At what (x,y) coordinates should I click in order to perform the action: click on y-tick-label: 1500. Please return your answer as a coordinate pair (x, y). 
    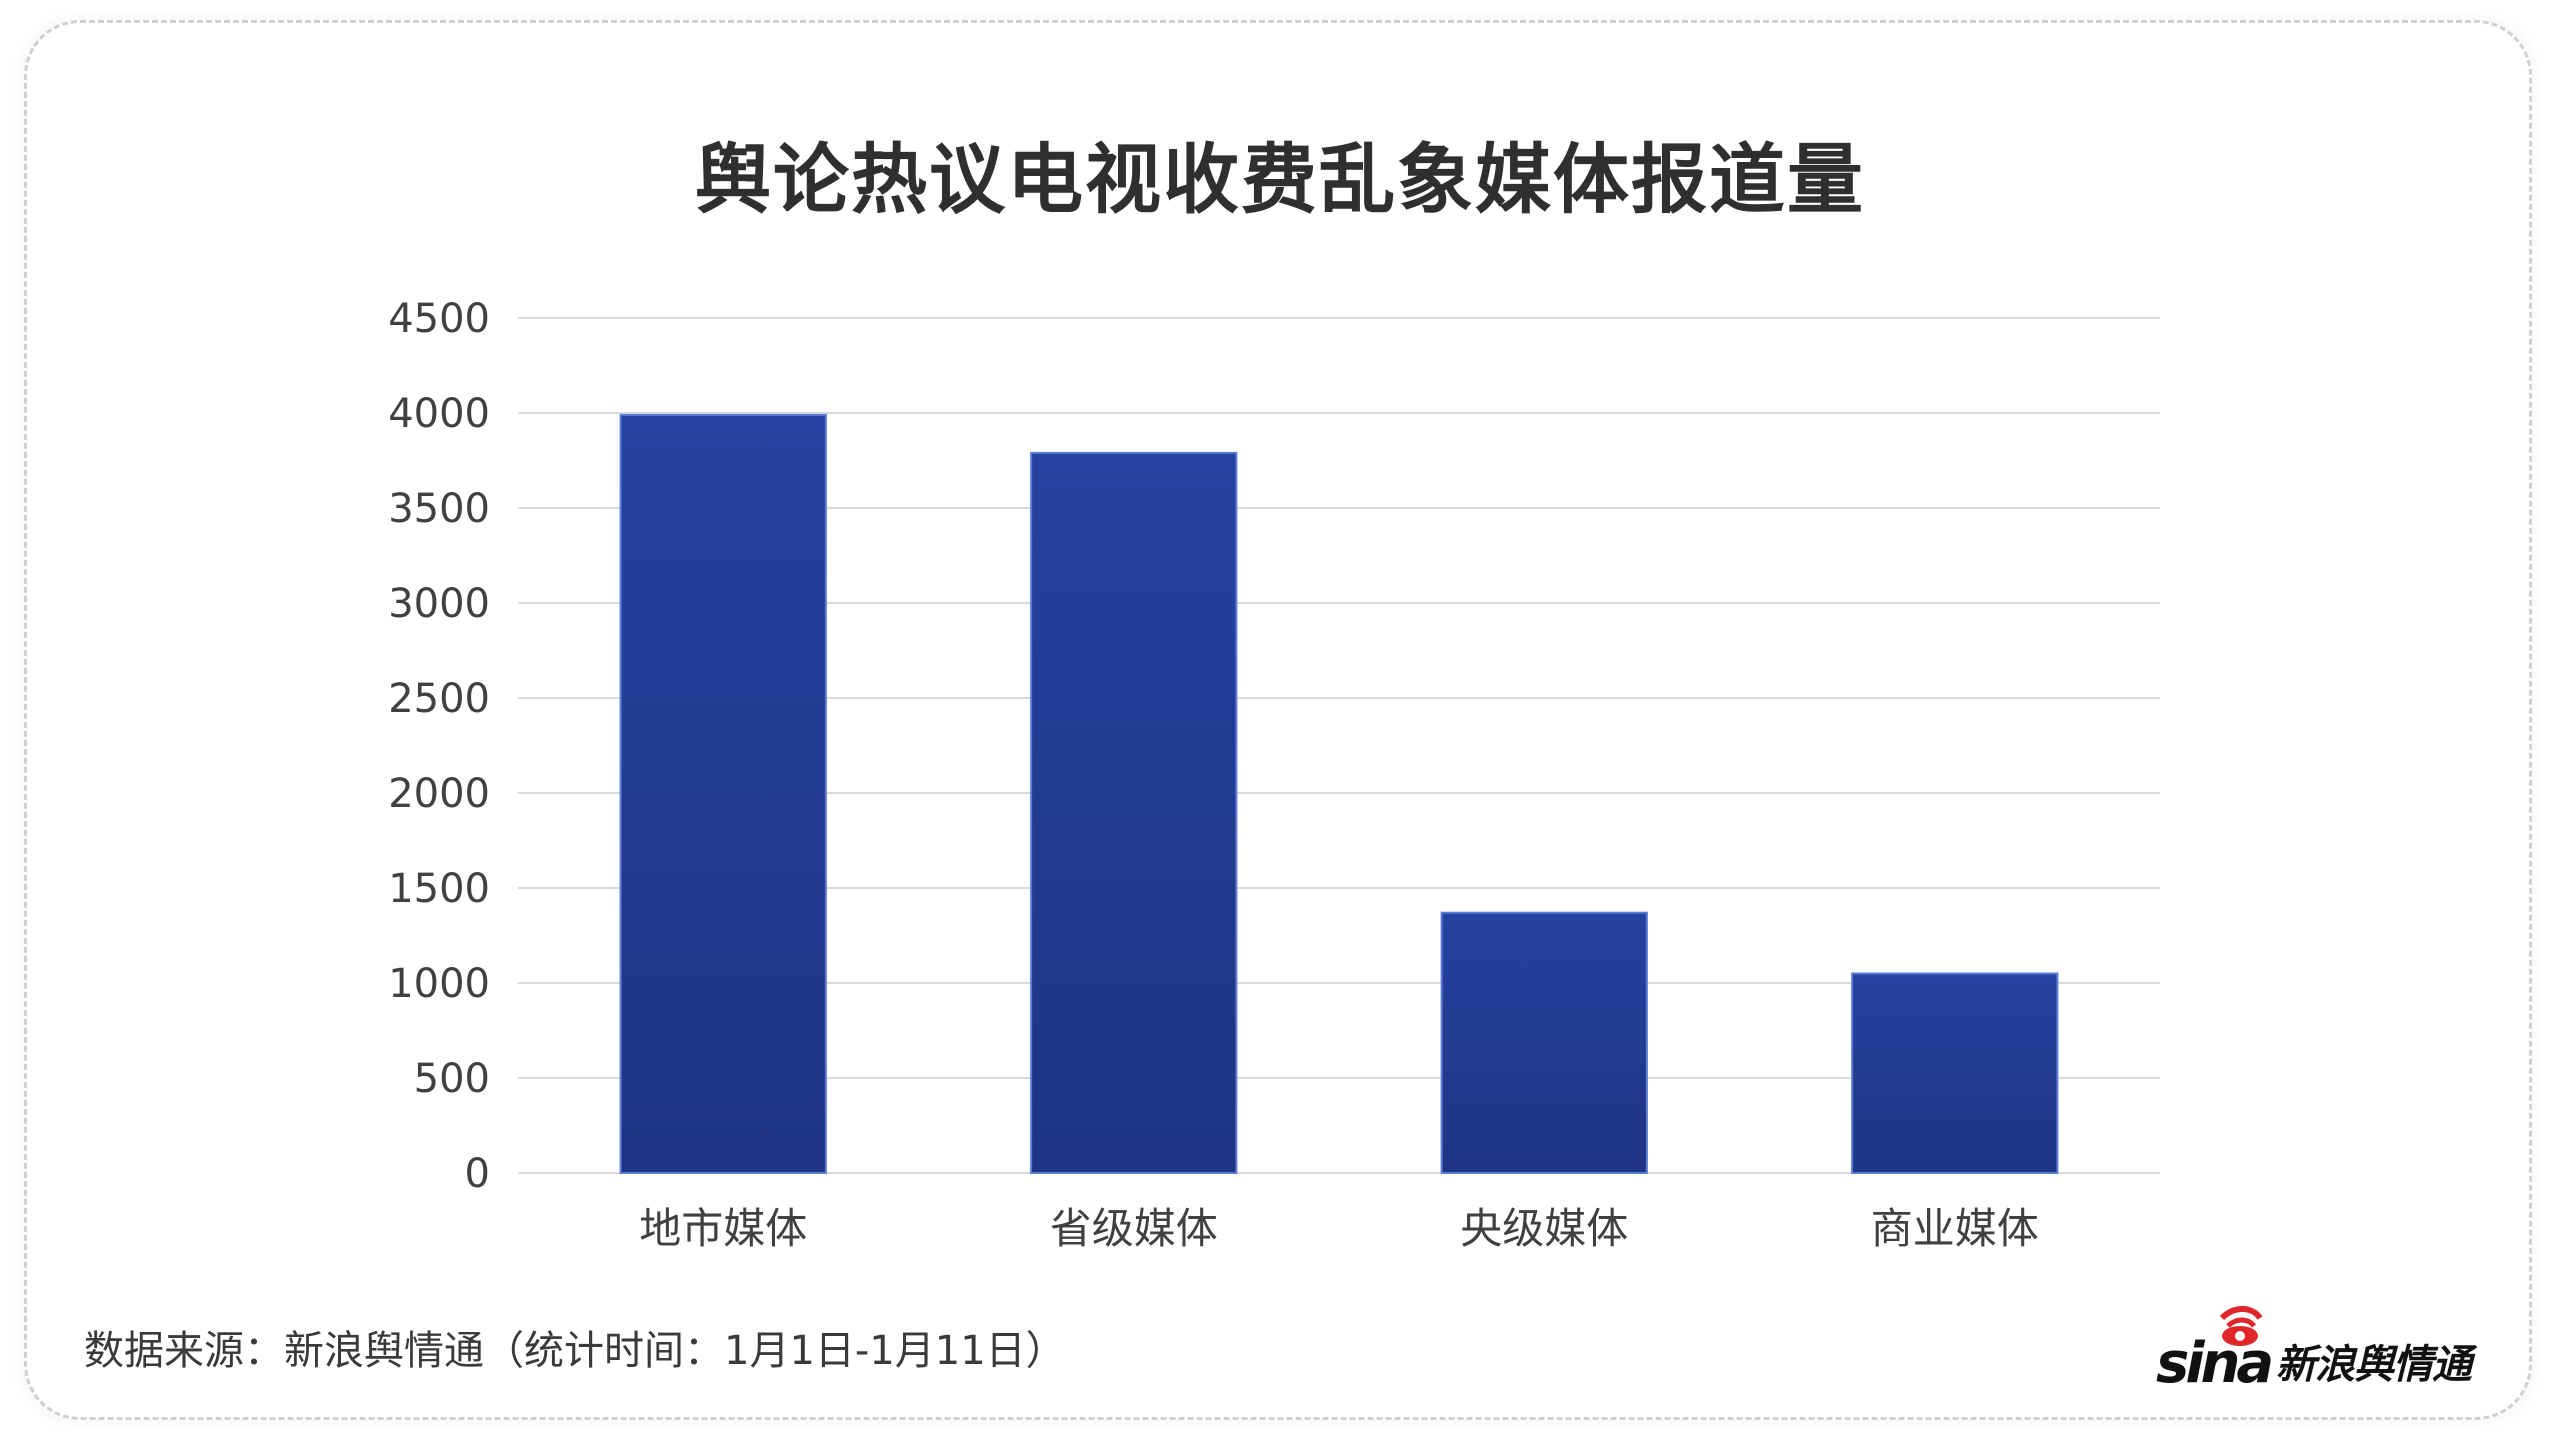
    Looking at the image, I should click on (439, 889).